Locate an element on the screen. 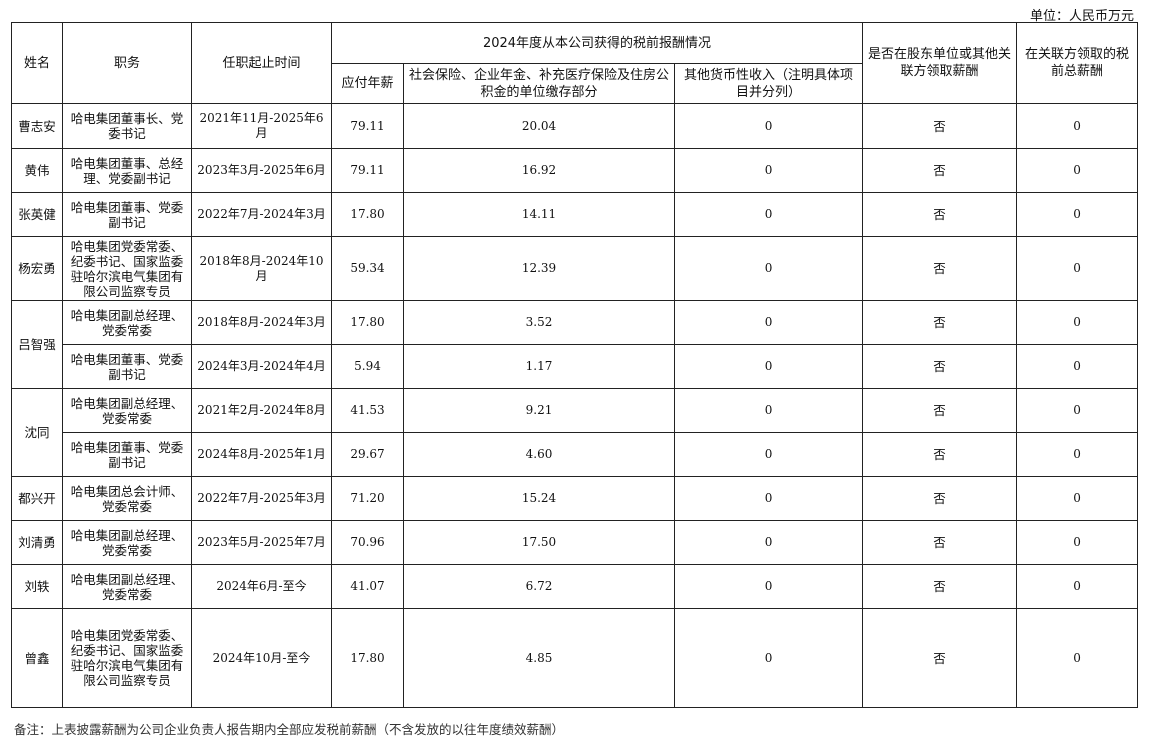  cell-salary: 71.20 is located at coordinates (367, 498).